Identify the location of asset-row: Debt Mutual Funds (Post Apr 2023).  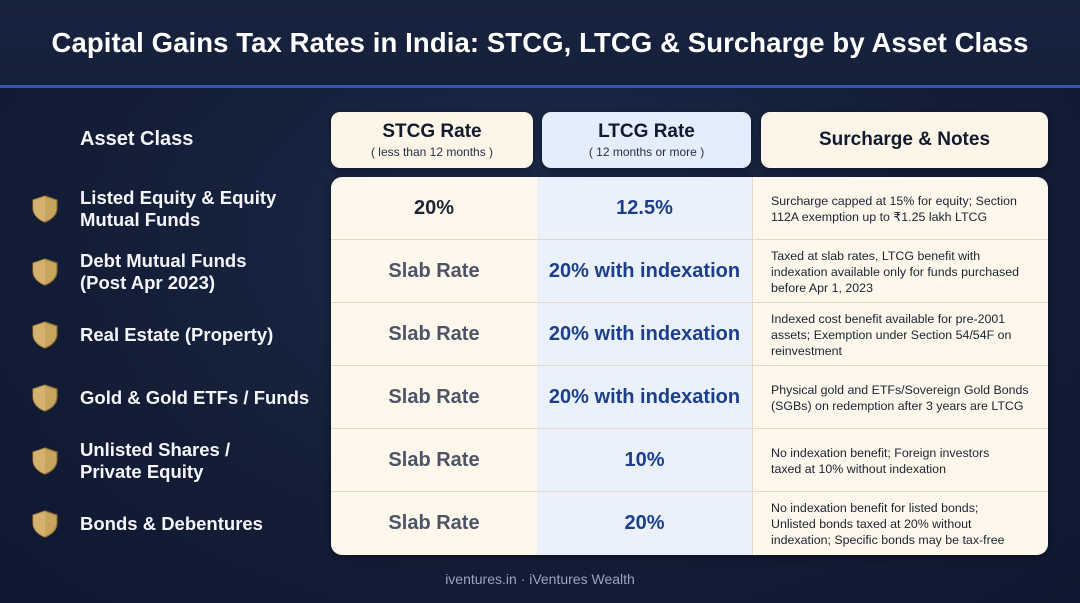
(180, 271).